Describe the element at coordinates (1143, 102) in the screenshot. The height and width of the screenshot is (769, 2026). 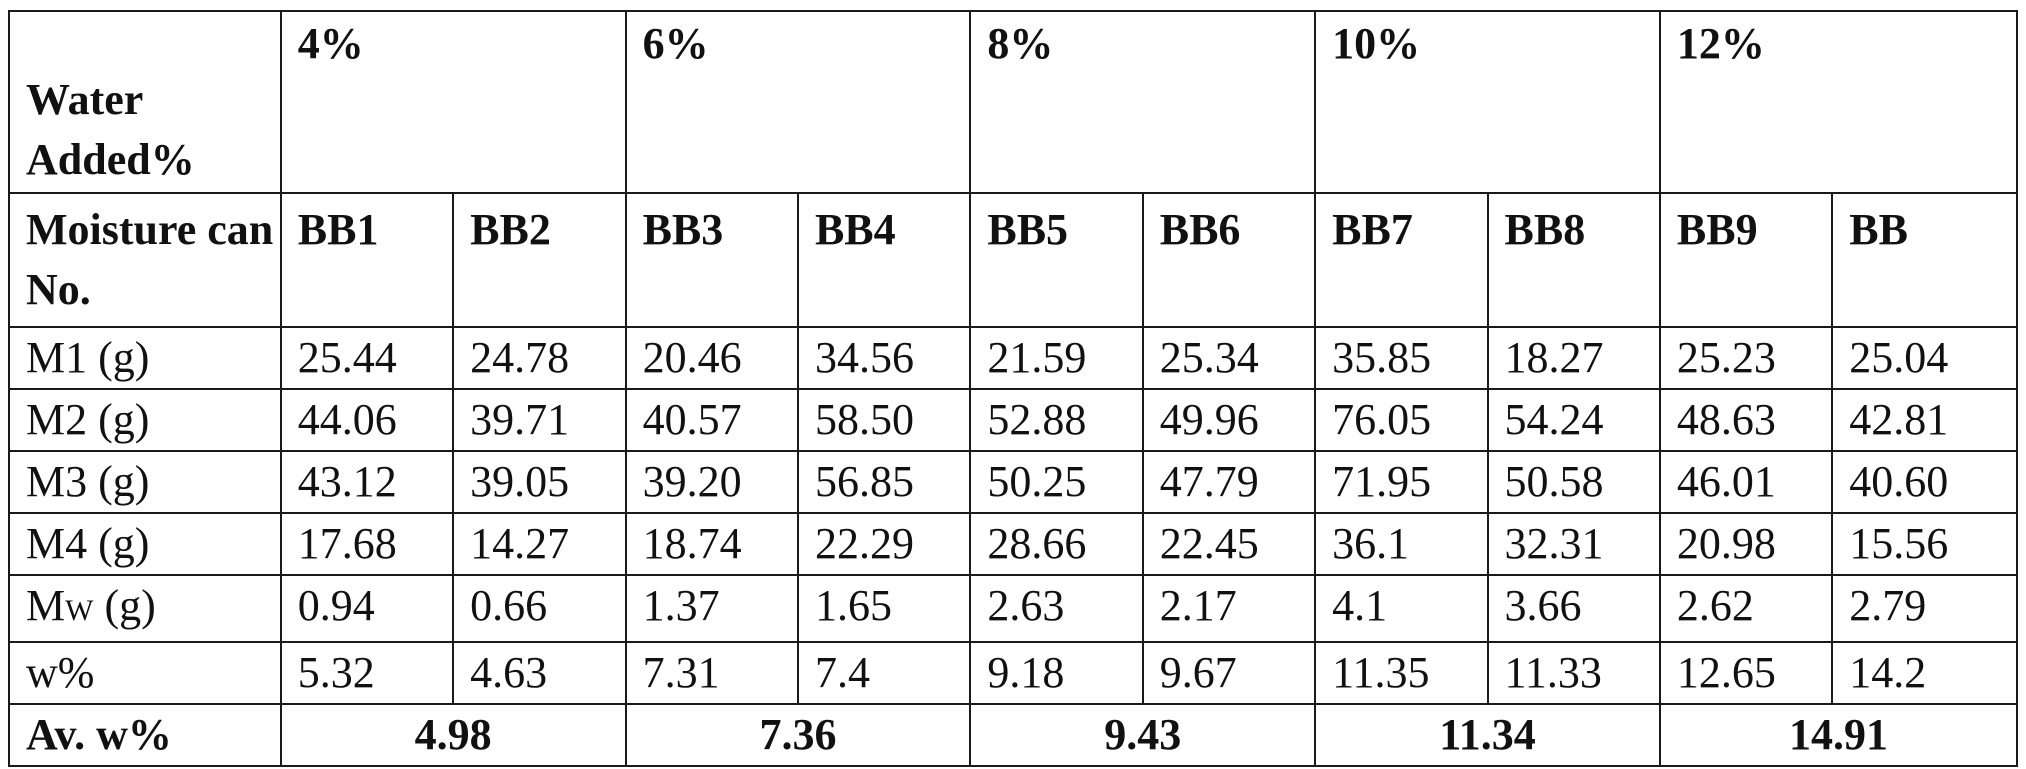
I see `water-added-group-3: 8%` at that location.